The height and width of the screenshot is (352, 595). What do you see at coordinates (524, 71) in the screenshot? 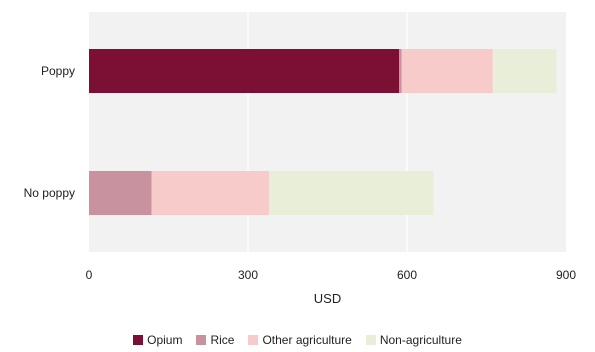
I see `bar-poppy-non-agriculture` at bounding box center [524, 71].